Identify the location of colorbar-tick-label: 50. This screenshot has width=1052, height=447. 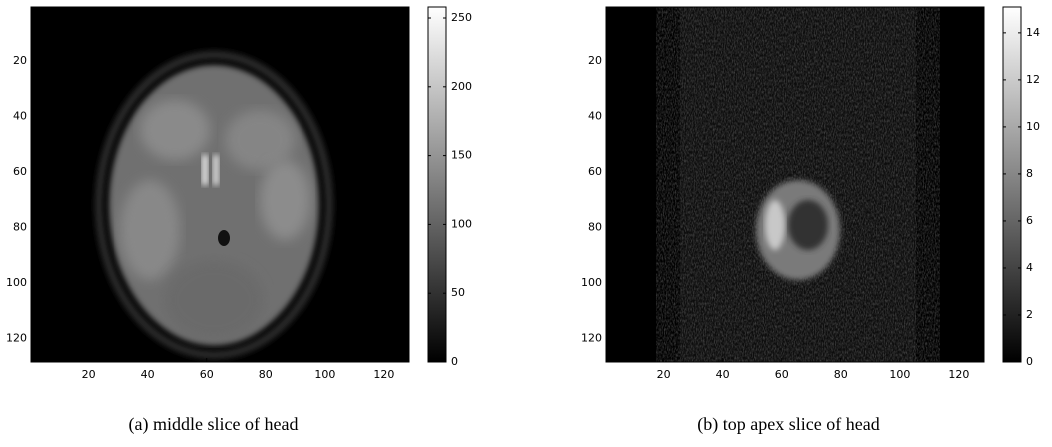
(458, 292).